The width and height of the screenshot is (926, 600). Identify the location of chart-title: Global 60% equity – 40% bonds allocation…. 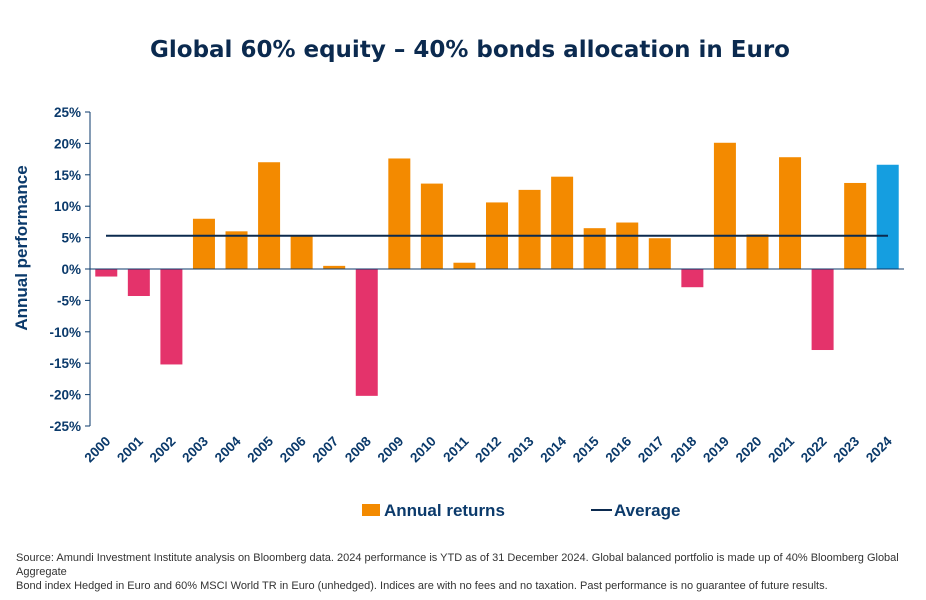
(470, 50).